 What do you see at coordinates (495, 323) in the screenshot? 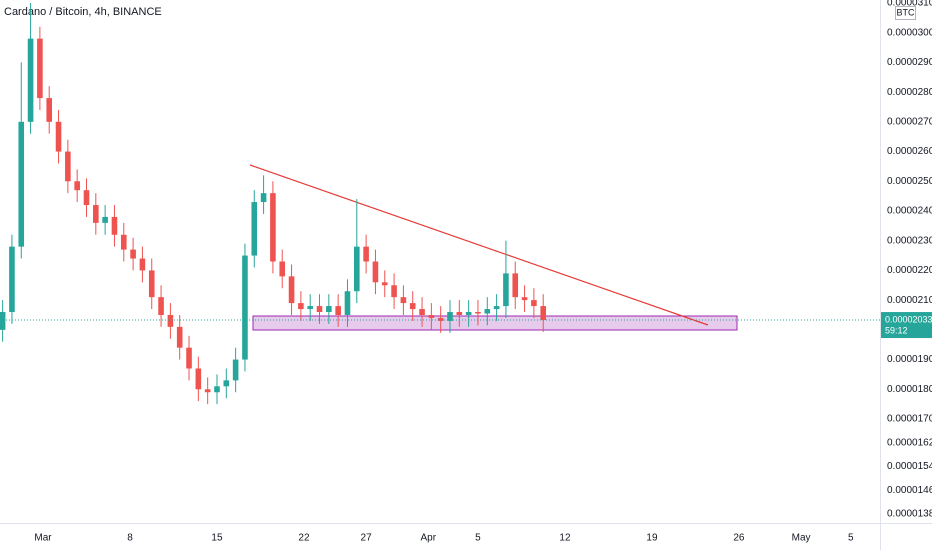
I see `support-zone` at bounding box center [495, 323].